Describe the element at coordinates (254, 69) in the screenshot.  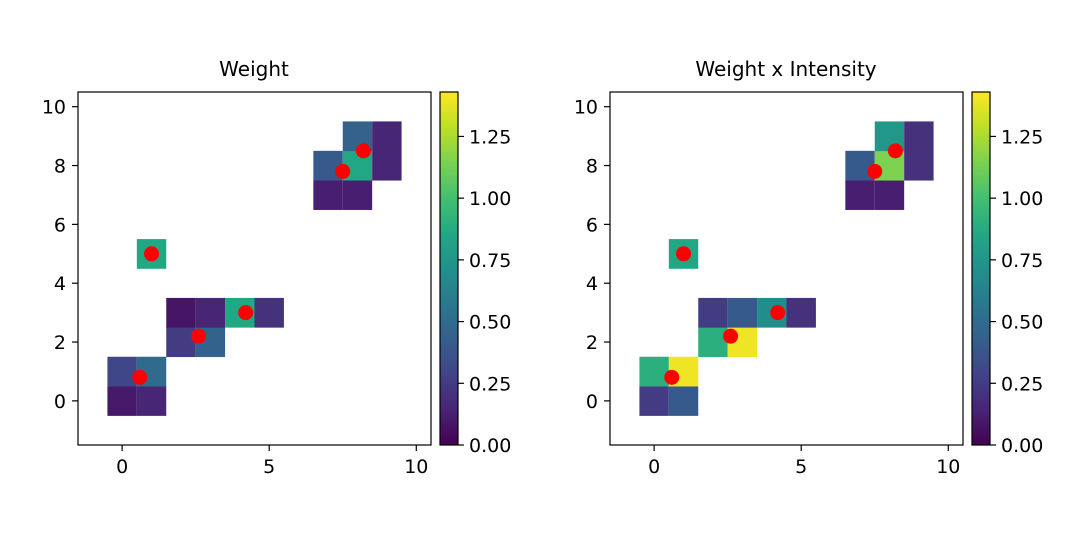
I see `chart-title: Weight` at that location.